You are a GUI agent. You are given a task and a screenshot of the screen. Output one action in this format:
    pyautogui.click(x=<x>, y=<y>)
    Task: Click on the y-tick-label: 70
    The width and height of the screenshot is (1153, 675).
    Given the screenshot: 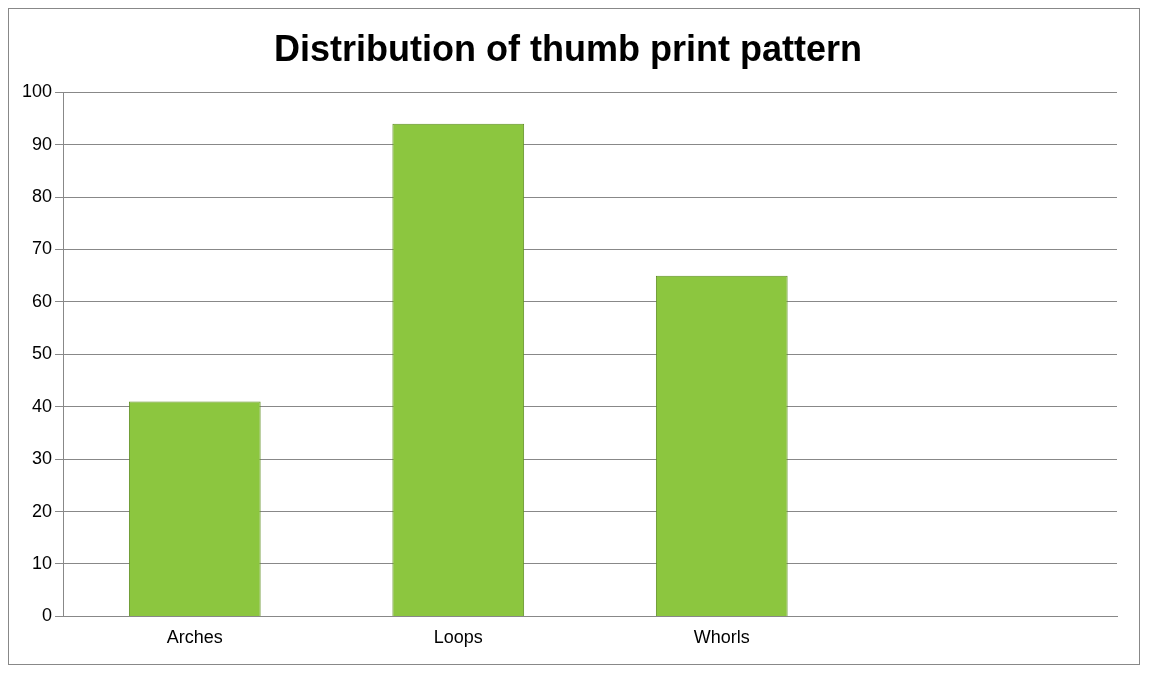 What is the action you would take?
    pyautogui.click(x=42, y=248)
    